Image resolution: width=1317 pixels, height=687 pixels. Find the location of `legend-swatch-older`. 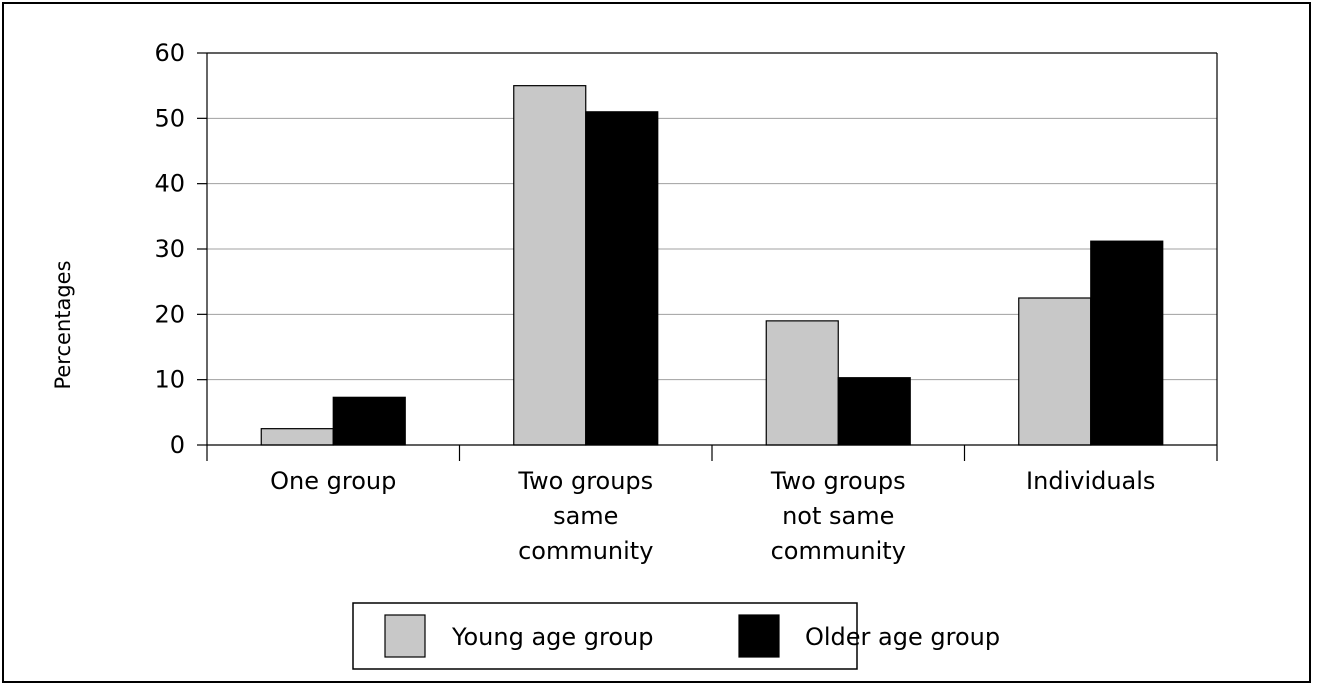

legend-swatch-older is located at coordinates (759, 636).